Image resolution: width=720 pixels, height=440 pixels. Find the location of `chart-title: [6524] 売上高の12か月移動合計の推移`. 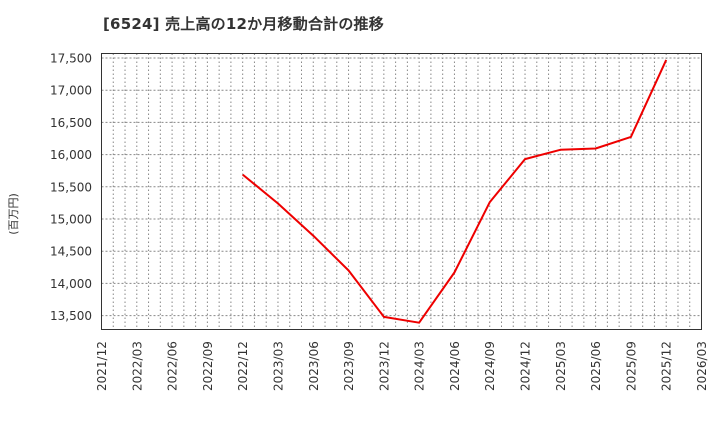

chart-title: [6524] 売上高の12か月移動合計の推移 is located at coordinates (243, 24).